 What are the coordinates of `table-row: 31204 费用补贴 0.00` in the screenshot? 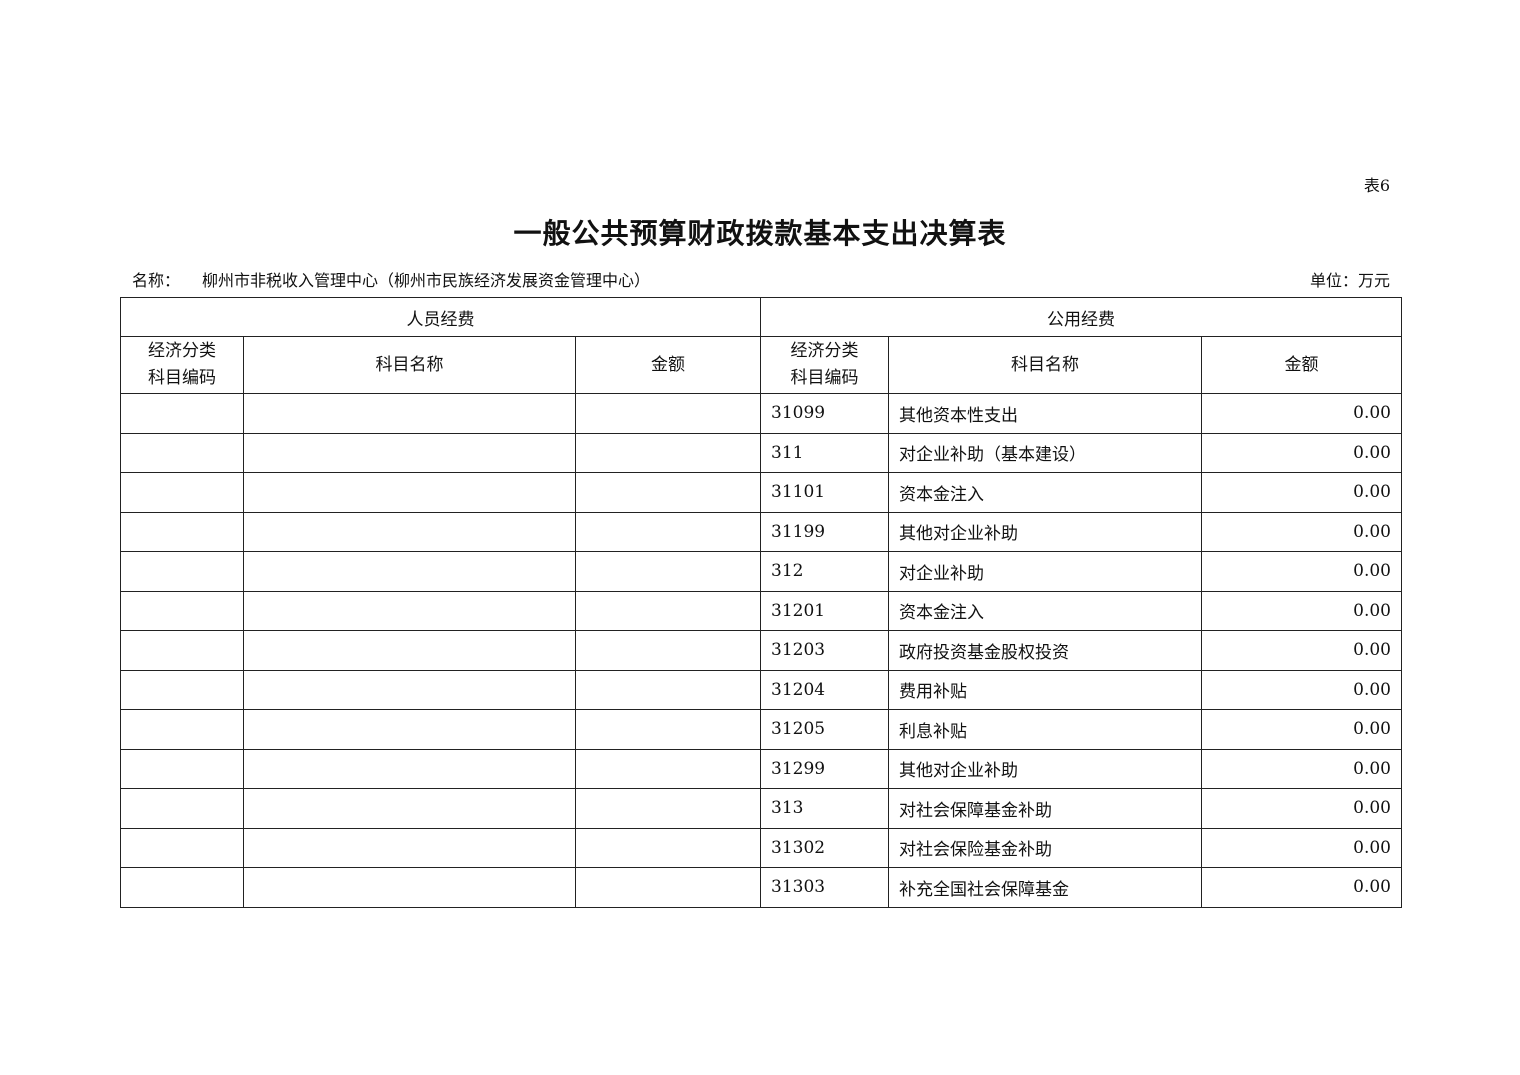 It's located at (761, 689).